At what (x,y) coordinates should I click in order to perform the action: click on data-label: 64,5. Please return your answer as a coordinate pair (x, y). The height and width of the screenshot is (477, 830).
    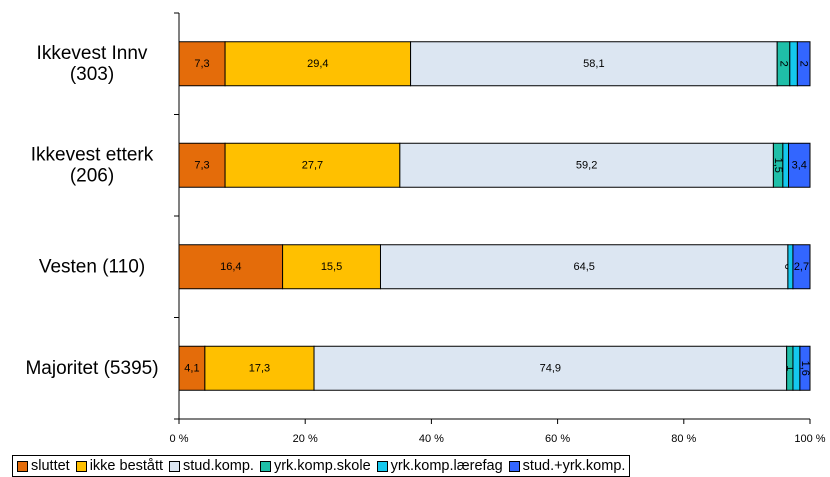
    Looking at the image, I should click on (583, 267).